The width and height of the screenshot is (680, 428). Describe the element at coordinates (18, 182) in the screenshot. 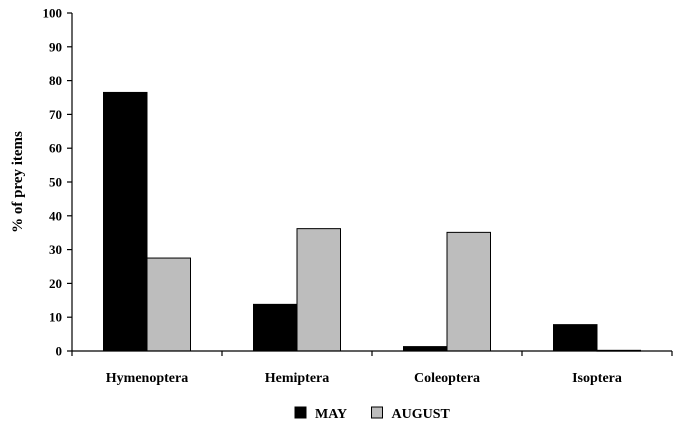

I see `y-axis-title: % of prey items` at that location.